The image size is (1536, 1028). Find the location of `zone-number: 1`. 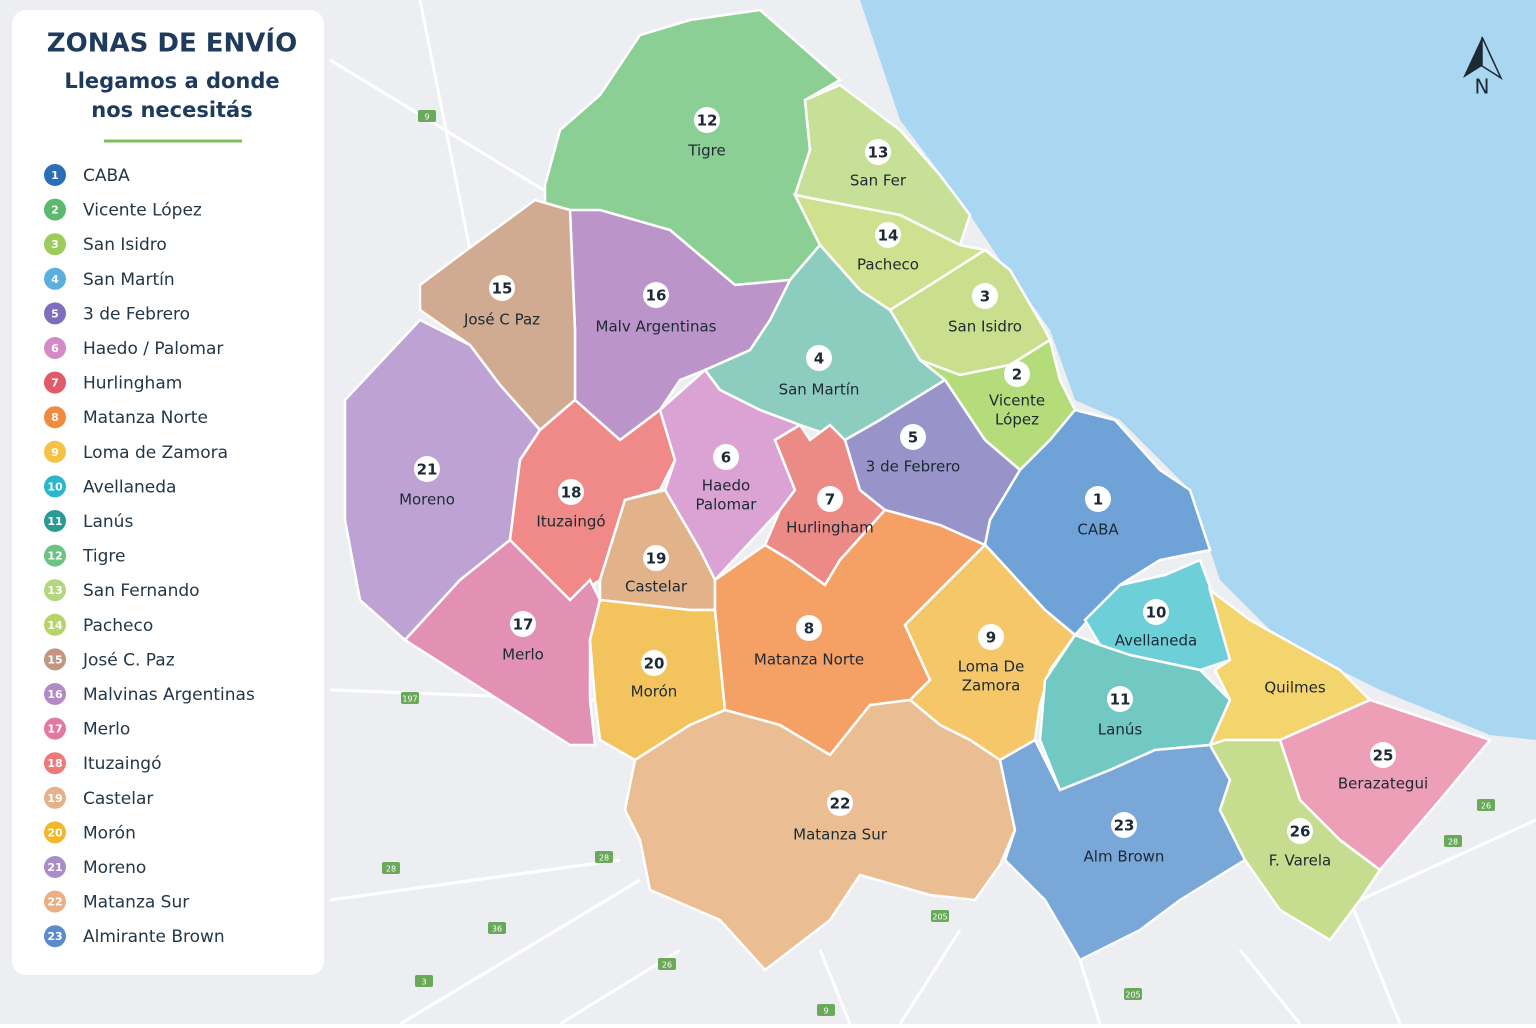

zone-number: 1 is located at coordinates (1098, 500).